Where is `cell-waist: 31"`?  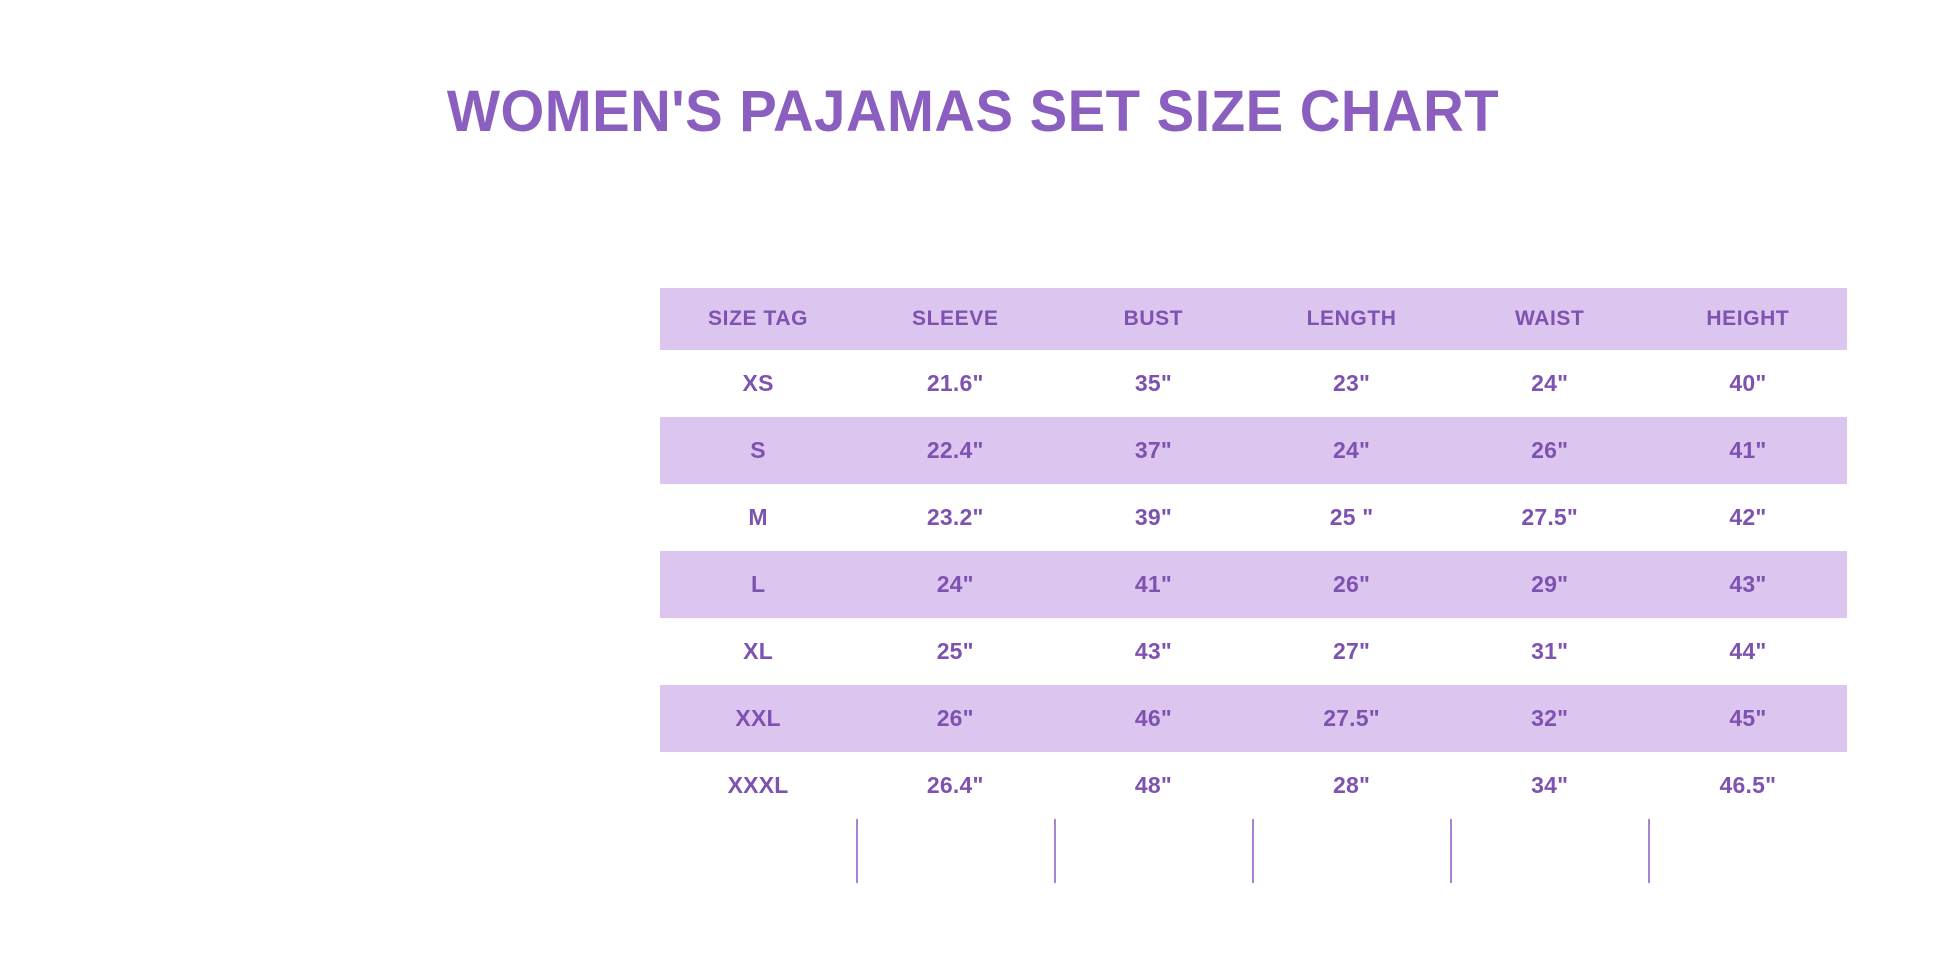 cell-waist: 31" is located at coordinates (1549, 651).